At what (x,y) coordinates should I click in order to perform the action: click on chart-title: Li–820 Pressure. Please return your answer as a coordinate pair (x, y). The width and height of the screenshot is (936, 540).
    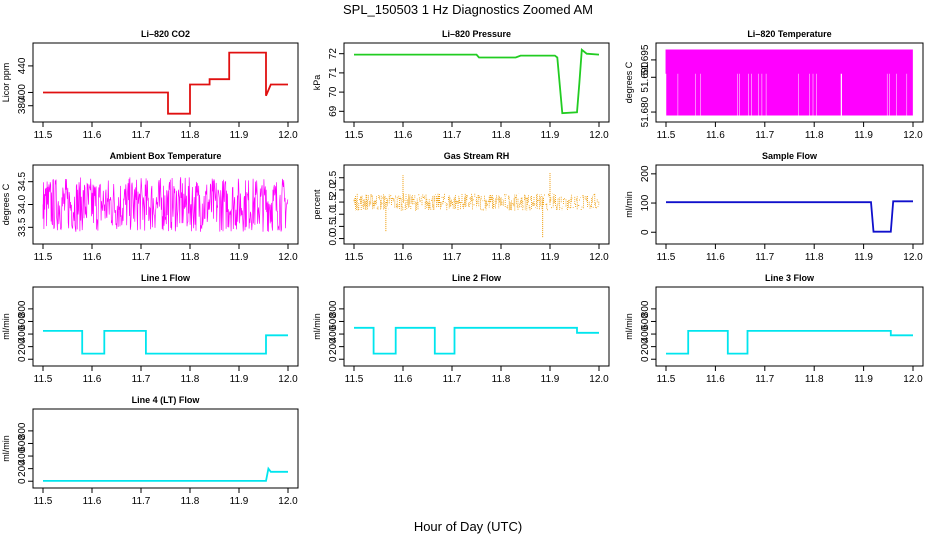
    Looking at the image, I should click on (476, 34).